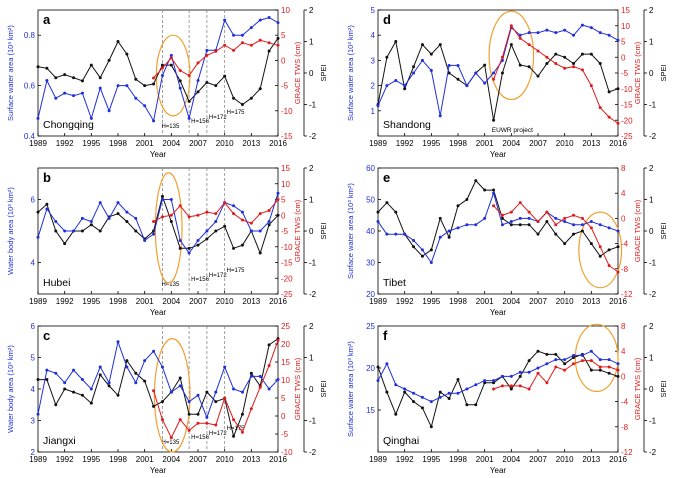 The image size is (678, 478). I want to click on right-tick-label: -12, so click(627, 452).